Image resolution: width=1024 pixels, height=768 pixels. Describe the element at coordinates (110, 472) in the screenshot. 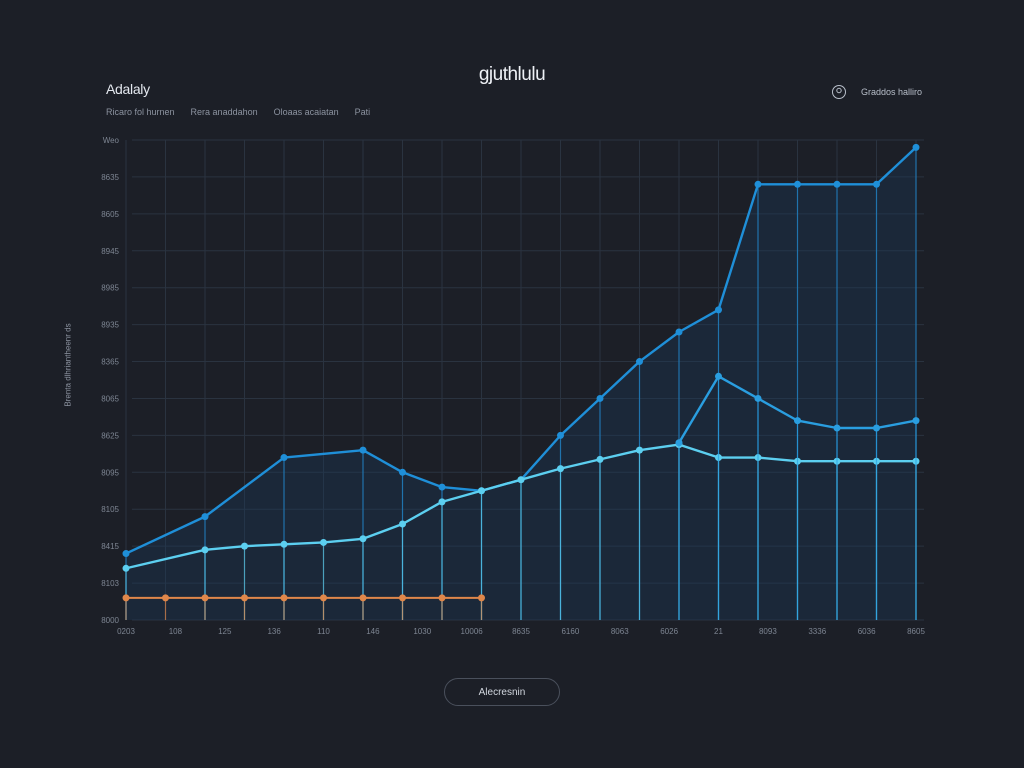

I see `y-tick-label: 8095` at that location.